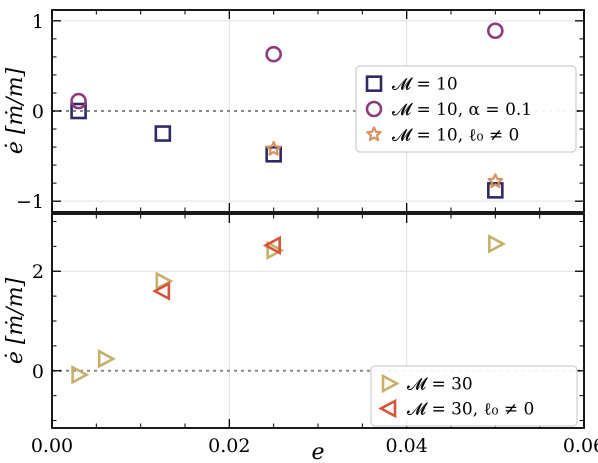 This screenshot has width=598, height=463. I want to click on x-tick-label: 0.06, so click(580, 446).